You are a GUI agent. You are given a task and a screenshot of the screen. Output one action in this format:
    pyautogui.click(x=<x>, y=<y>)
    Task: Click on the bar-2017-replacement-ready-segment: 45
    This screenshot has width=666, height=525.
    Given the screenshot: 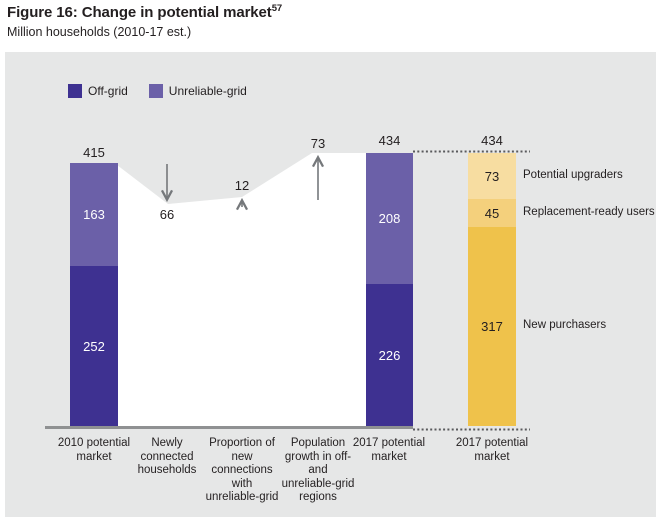 What is the action you would take?
    pyautogui.click(x=492, y=213)
    